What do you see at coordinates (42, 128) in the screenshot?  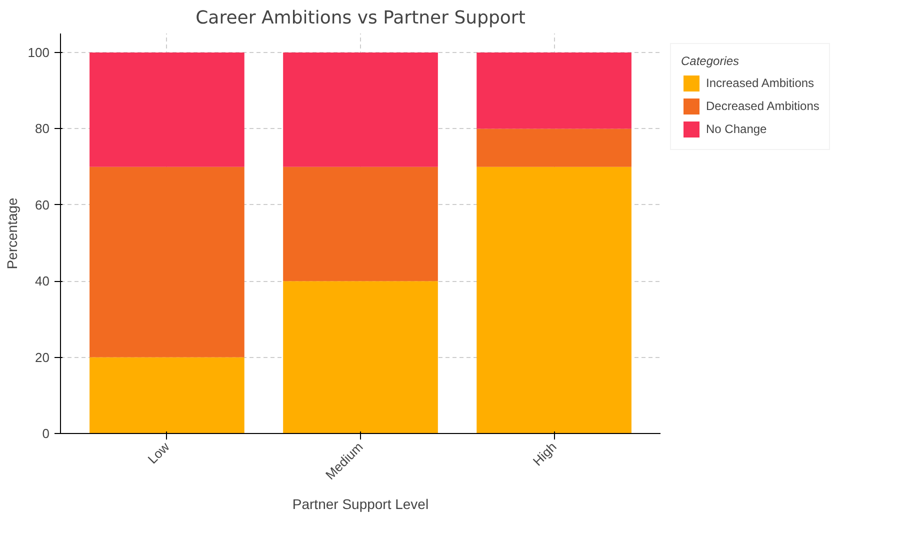 I see `y-tick-label: 80` at bounding box center [42, 128].